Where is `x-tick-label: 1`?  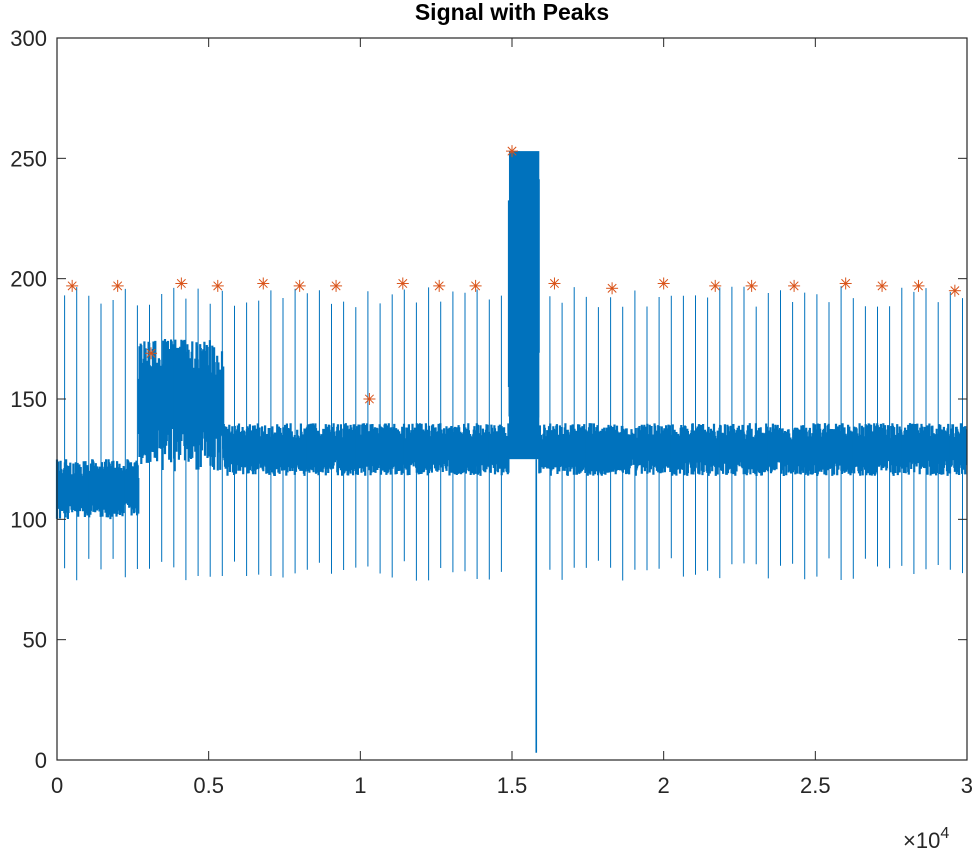 x-tick-label: 1 is located at coordinates (360, 785).